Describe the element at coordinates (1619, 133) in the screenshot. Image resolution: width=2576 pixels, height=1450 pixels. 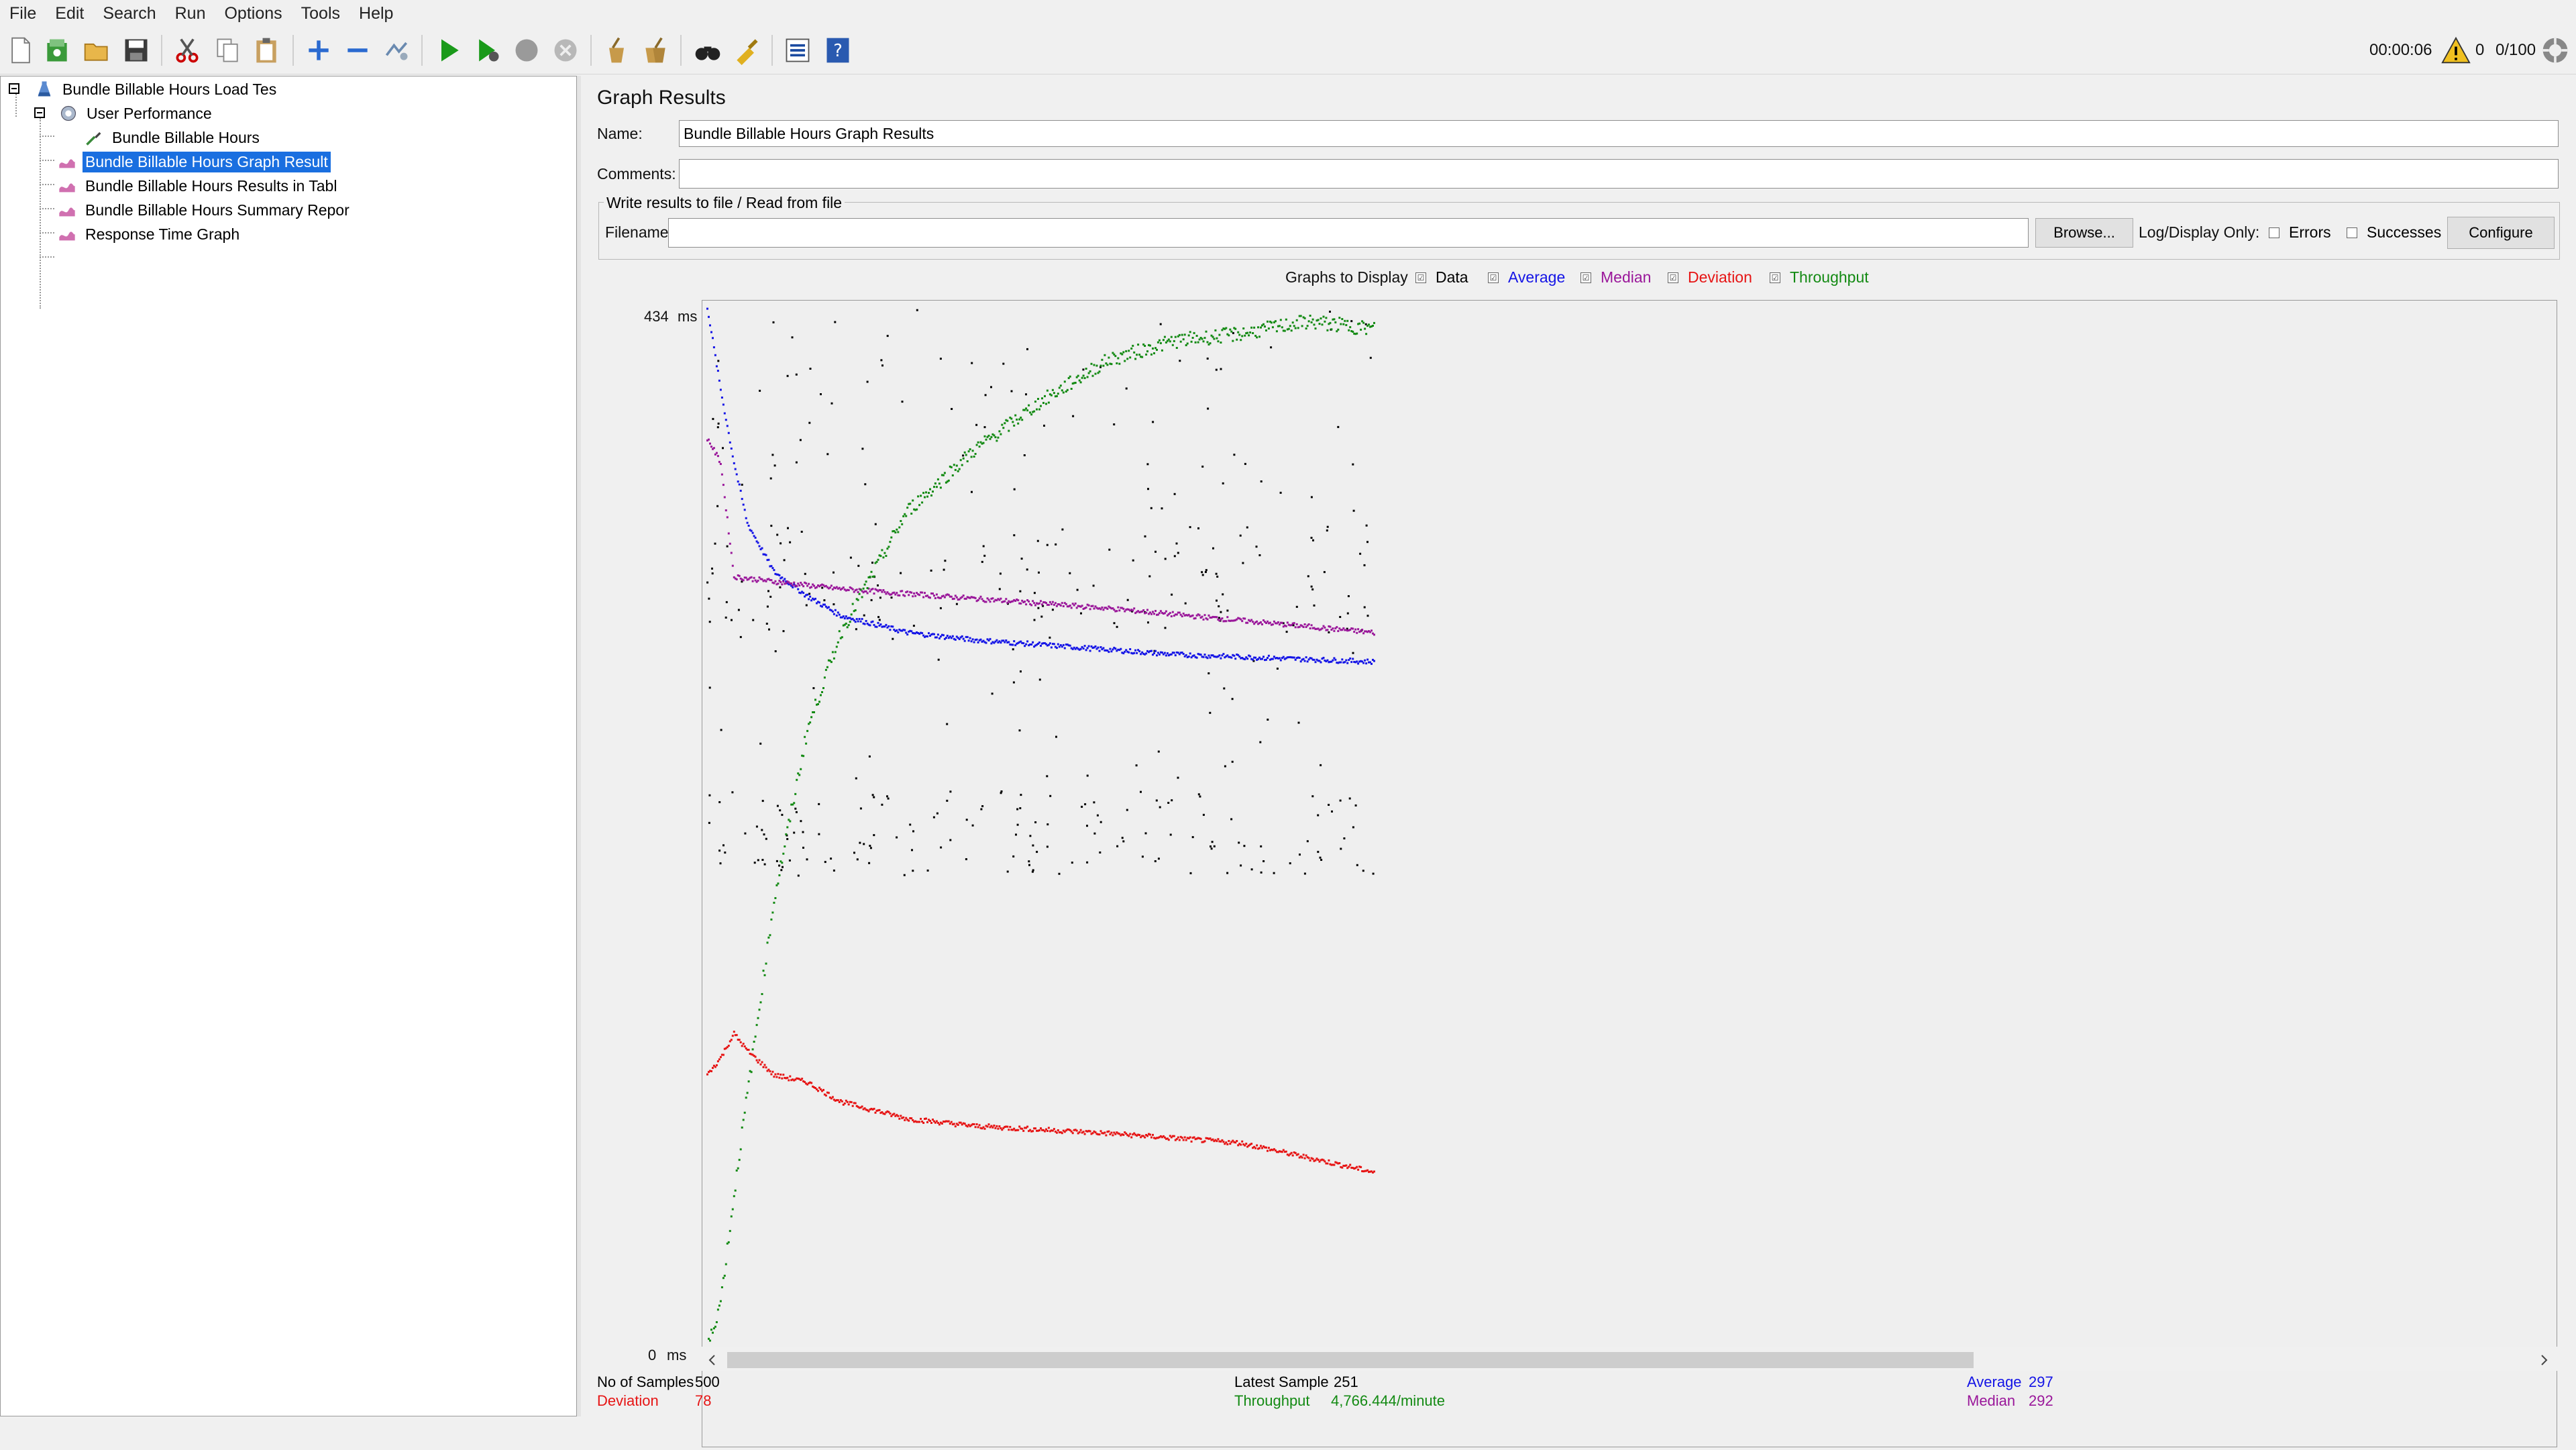
I see `name-input: Bundle Billable Hours Graph Results` at that location.